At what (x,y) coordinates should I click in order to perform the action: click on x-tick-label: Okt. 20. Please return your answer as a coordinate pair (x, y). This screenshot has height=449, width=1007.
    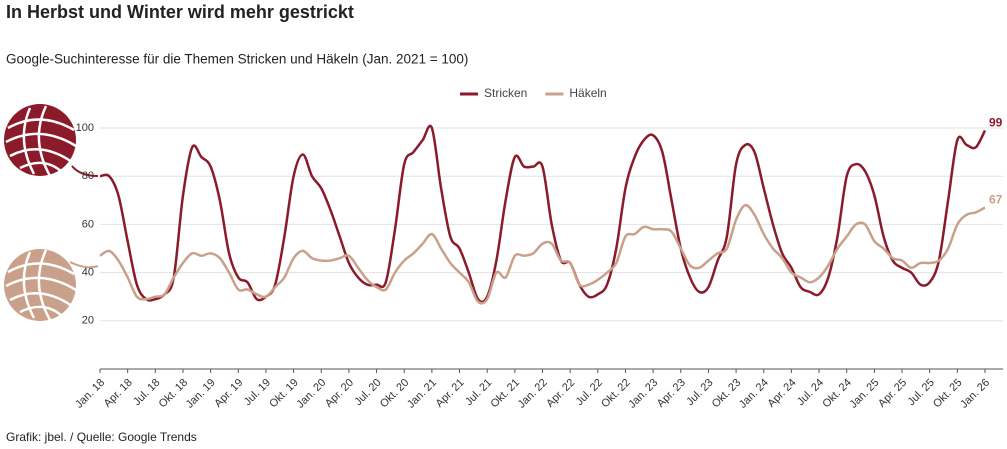
    Looking at the image, I should click on (395, 394).